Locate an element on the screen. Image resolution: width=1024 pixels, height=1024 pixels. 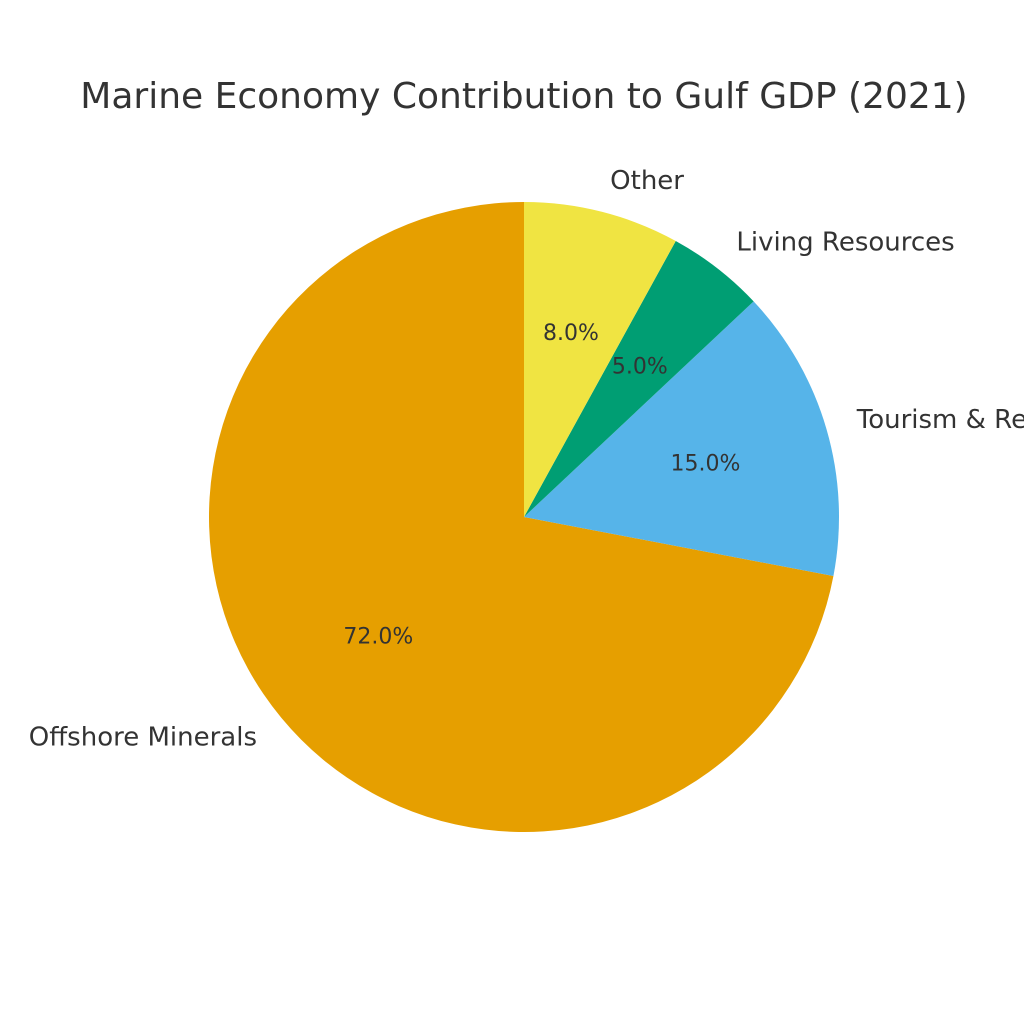
percent-label-other: 8.0% is located at coordinates (571, 333).